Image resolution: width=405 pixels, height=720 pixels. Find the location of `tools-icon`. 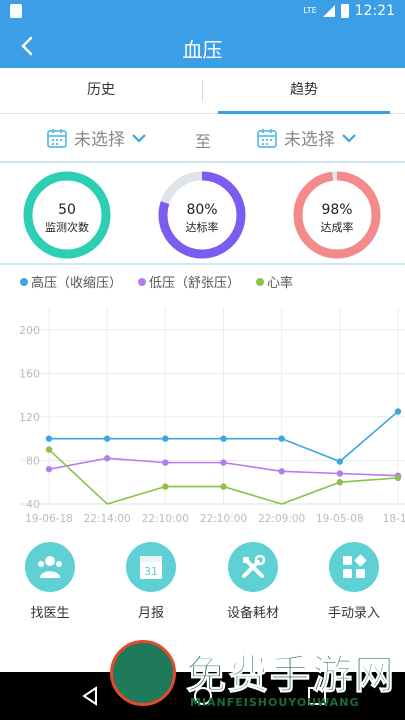

tools-icon is located at coordinates (253, 567).